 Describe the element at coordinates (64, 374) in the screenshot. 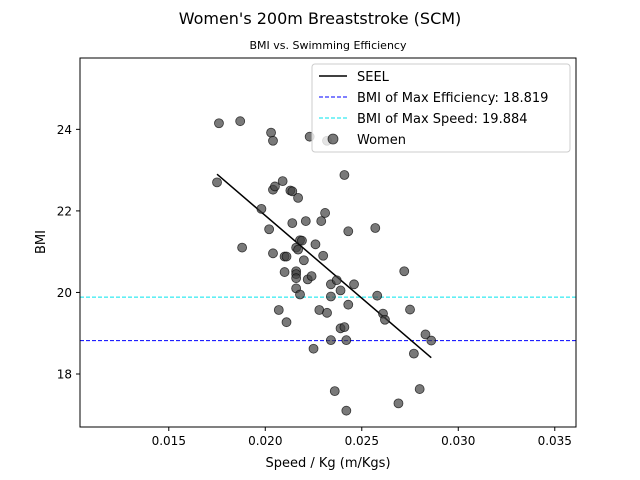

I see `y-tick-label: 18` at that location.